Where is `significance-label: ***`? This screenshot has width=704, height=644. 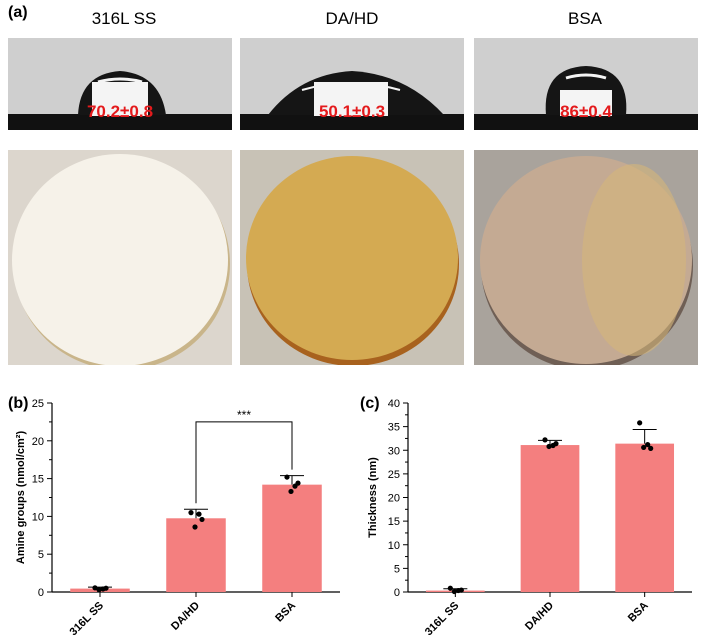 significance-label: *** is located at coordinates (244, 415).